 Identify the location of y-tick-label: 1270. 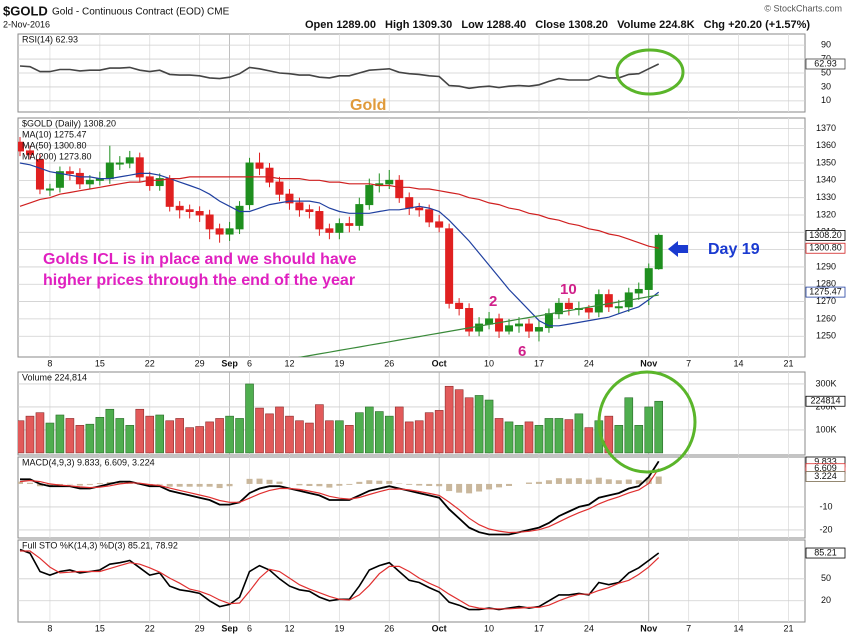
(826, 301).